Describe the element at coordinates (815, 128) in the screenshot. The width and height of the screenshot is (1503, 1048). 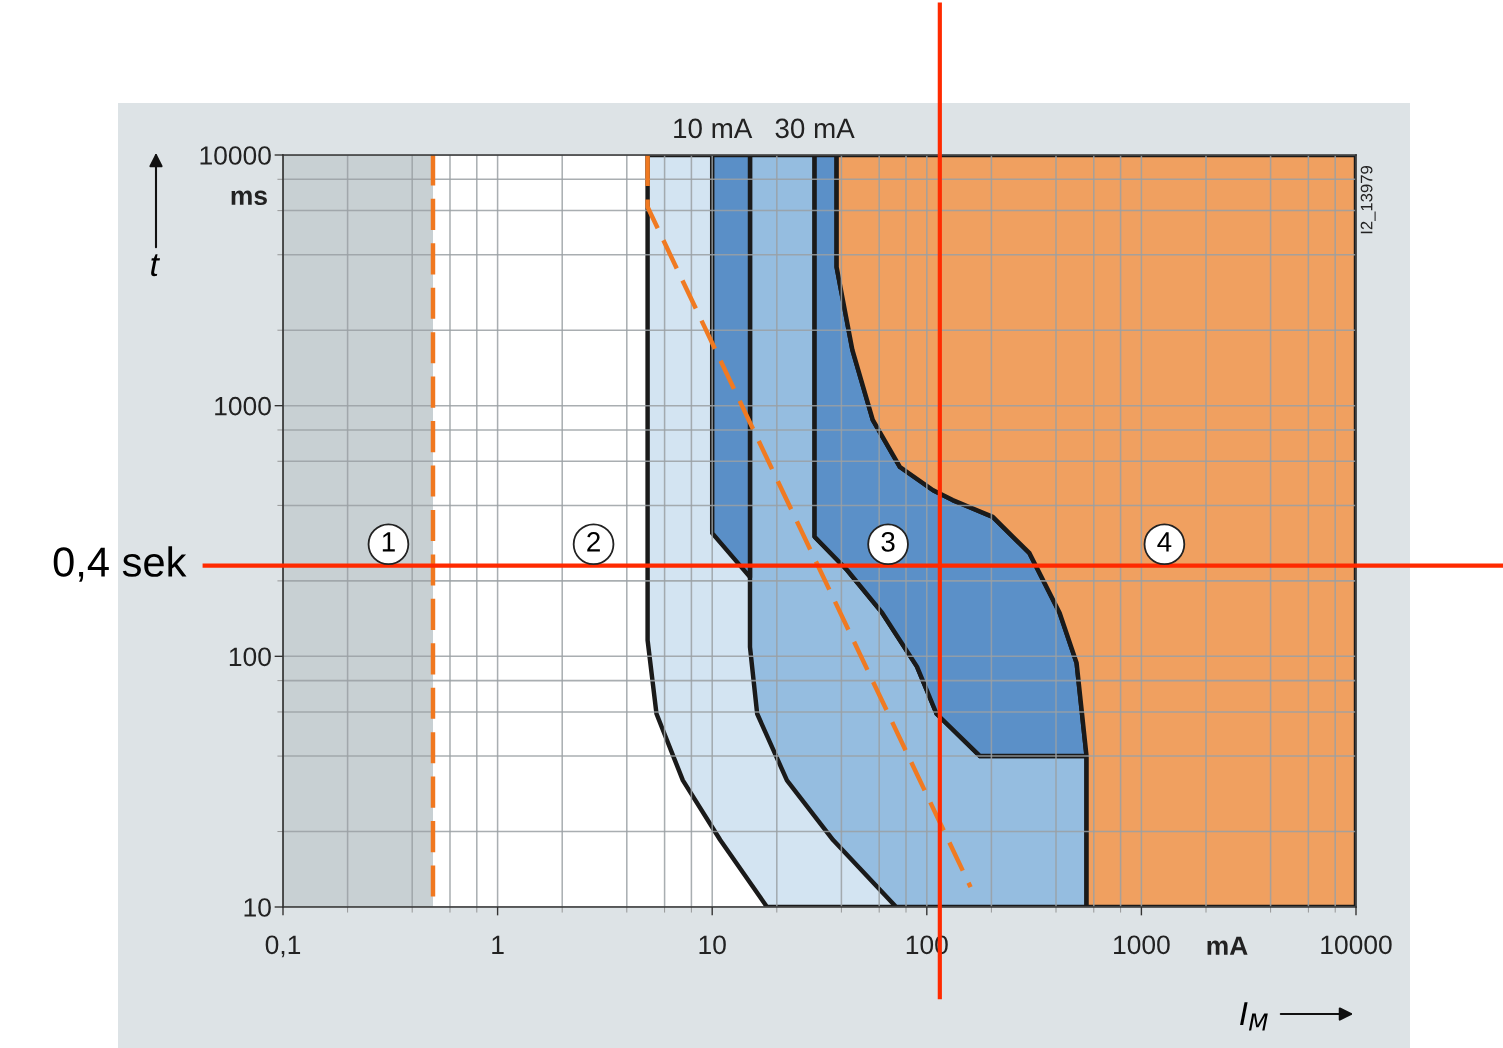
I see `annotation: 30 mA` at that location.